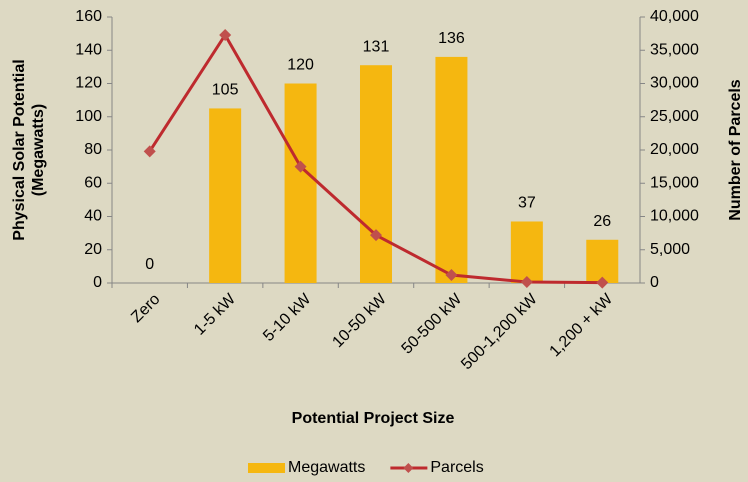  I want to click on y-axis-title-line: (Megawatts), so click(38, 150).